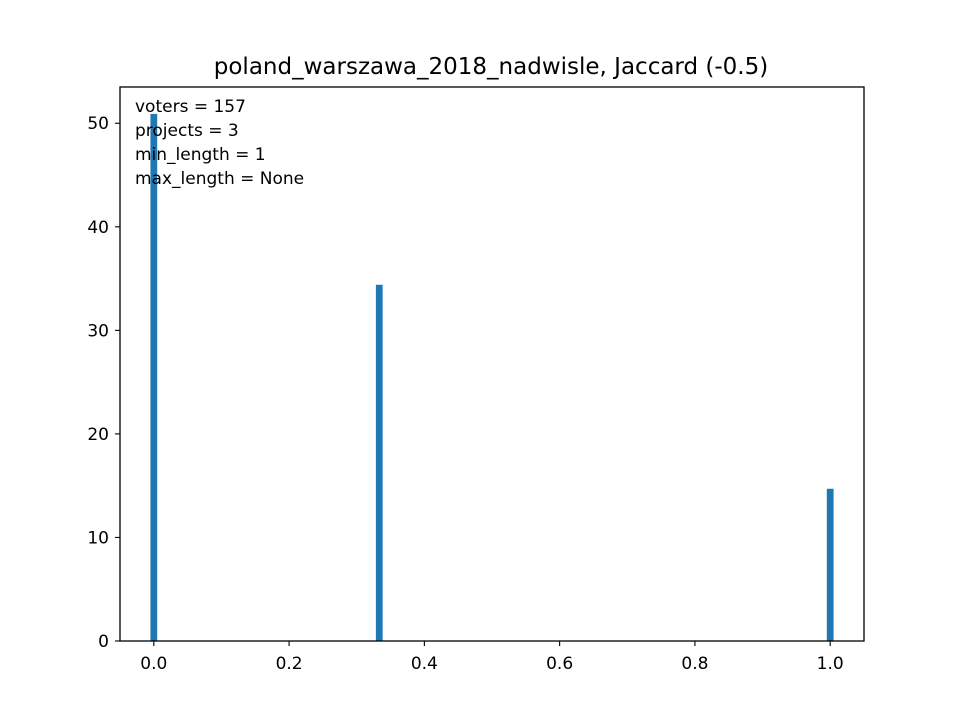 The image size is (960, 725). I want to click on x-tick-label: 1.0, so click(830, 664).